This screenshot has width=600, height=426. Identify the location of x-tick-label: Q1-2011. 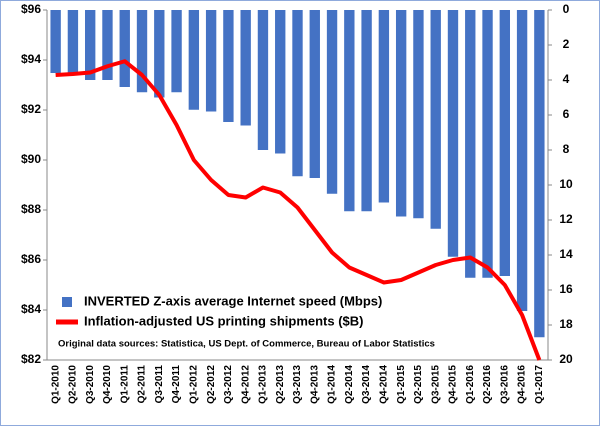
(124, 384).